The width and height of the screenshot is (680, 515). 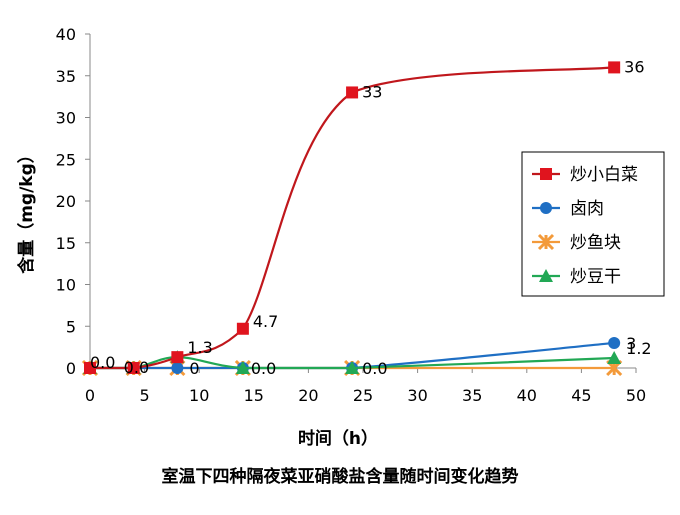 What do you see at coordinates (66, 118) in the screenshot?
I see `y-tick-label: 30` at bounding box center [66, 118].